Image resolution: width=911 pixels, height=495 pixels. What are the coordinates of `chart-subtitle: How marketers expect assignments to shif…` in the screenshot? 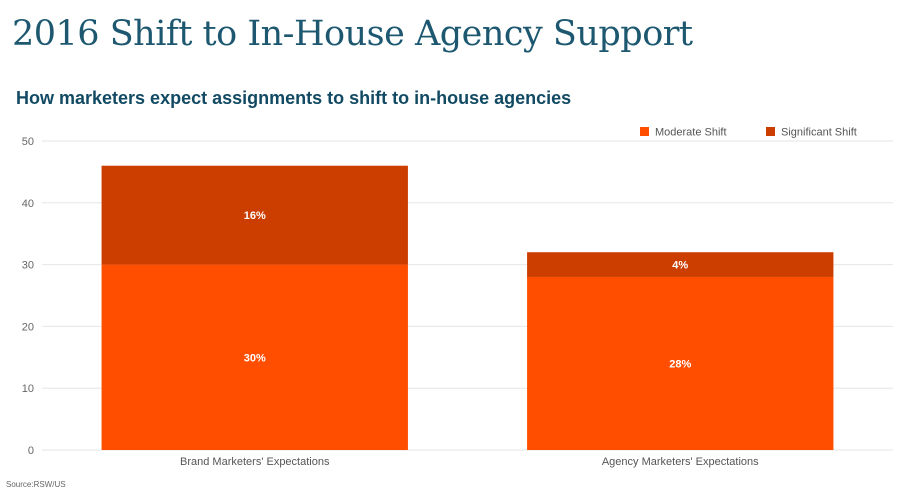 It's located at (294, 98).